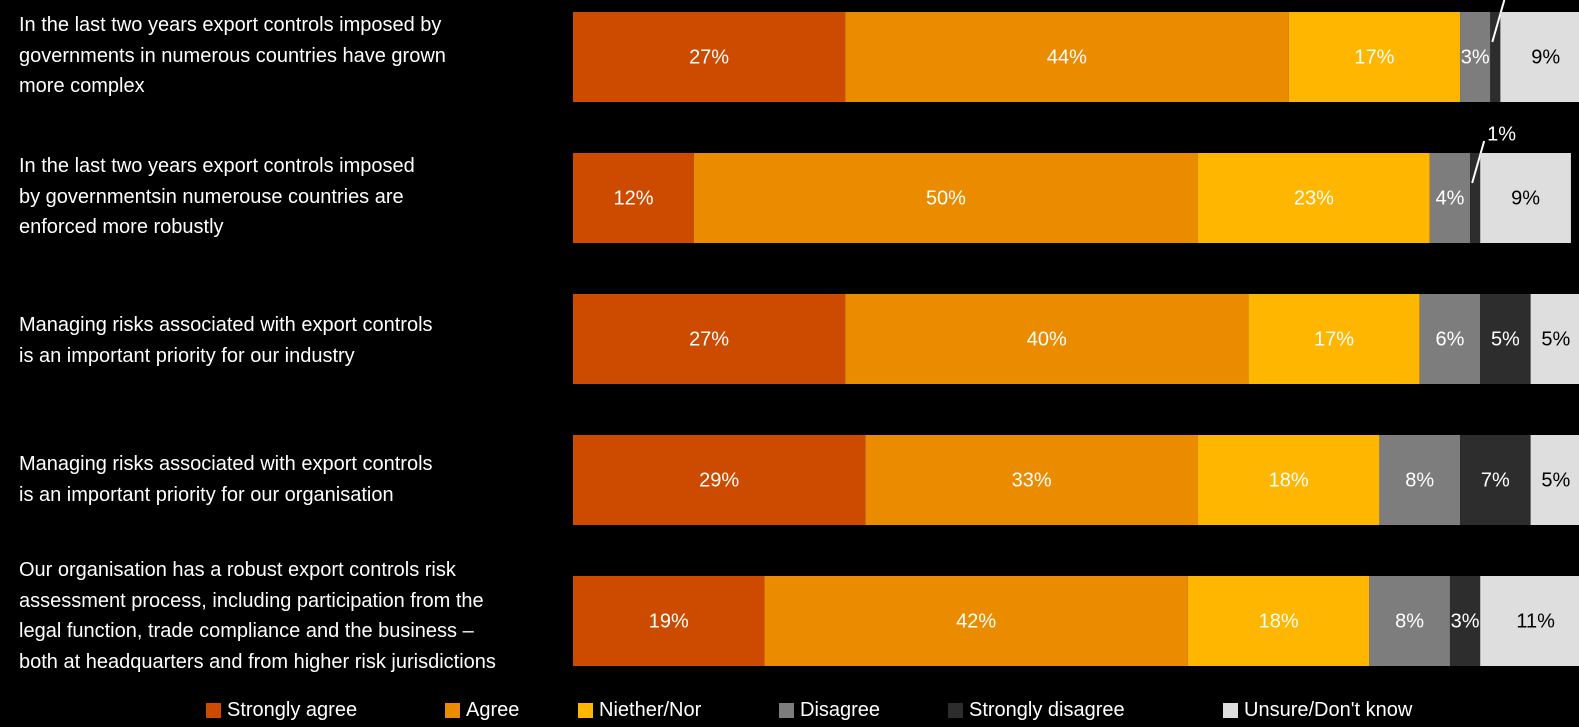  What do you see at coordinates (211, 196) in the screenshot?
I see `category-label-line: by governmentsin numerouse countries are` at bounding box center [211, 196].